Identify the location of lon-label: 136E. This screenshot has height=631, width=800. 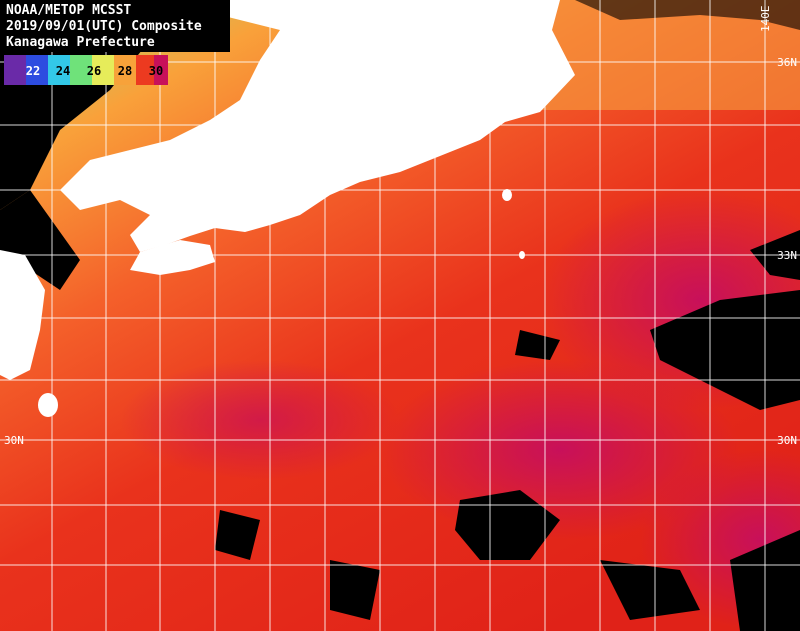
(325, 19).